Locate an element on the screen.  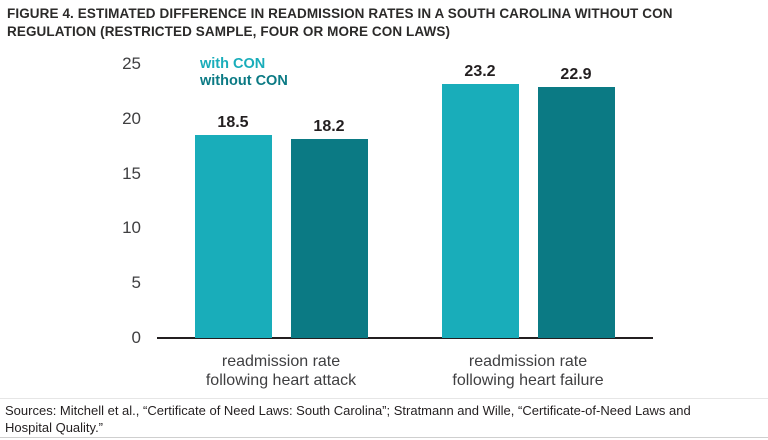
bar-value-label: 23.2 is located at coordinates (480, 71).